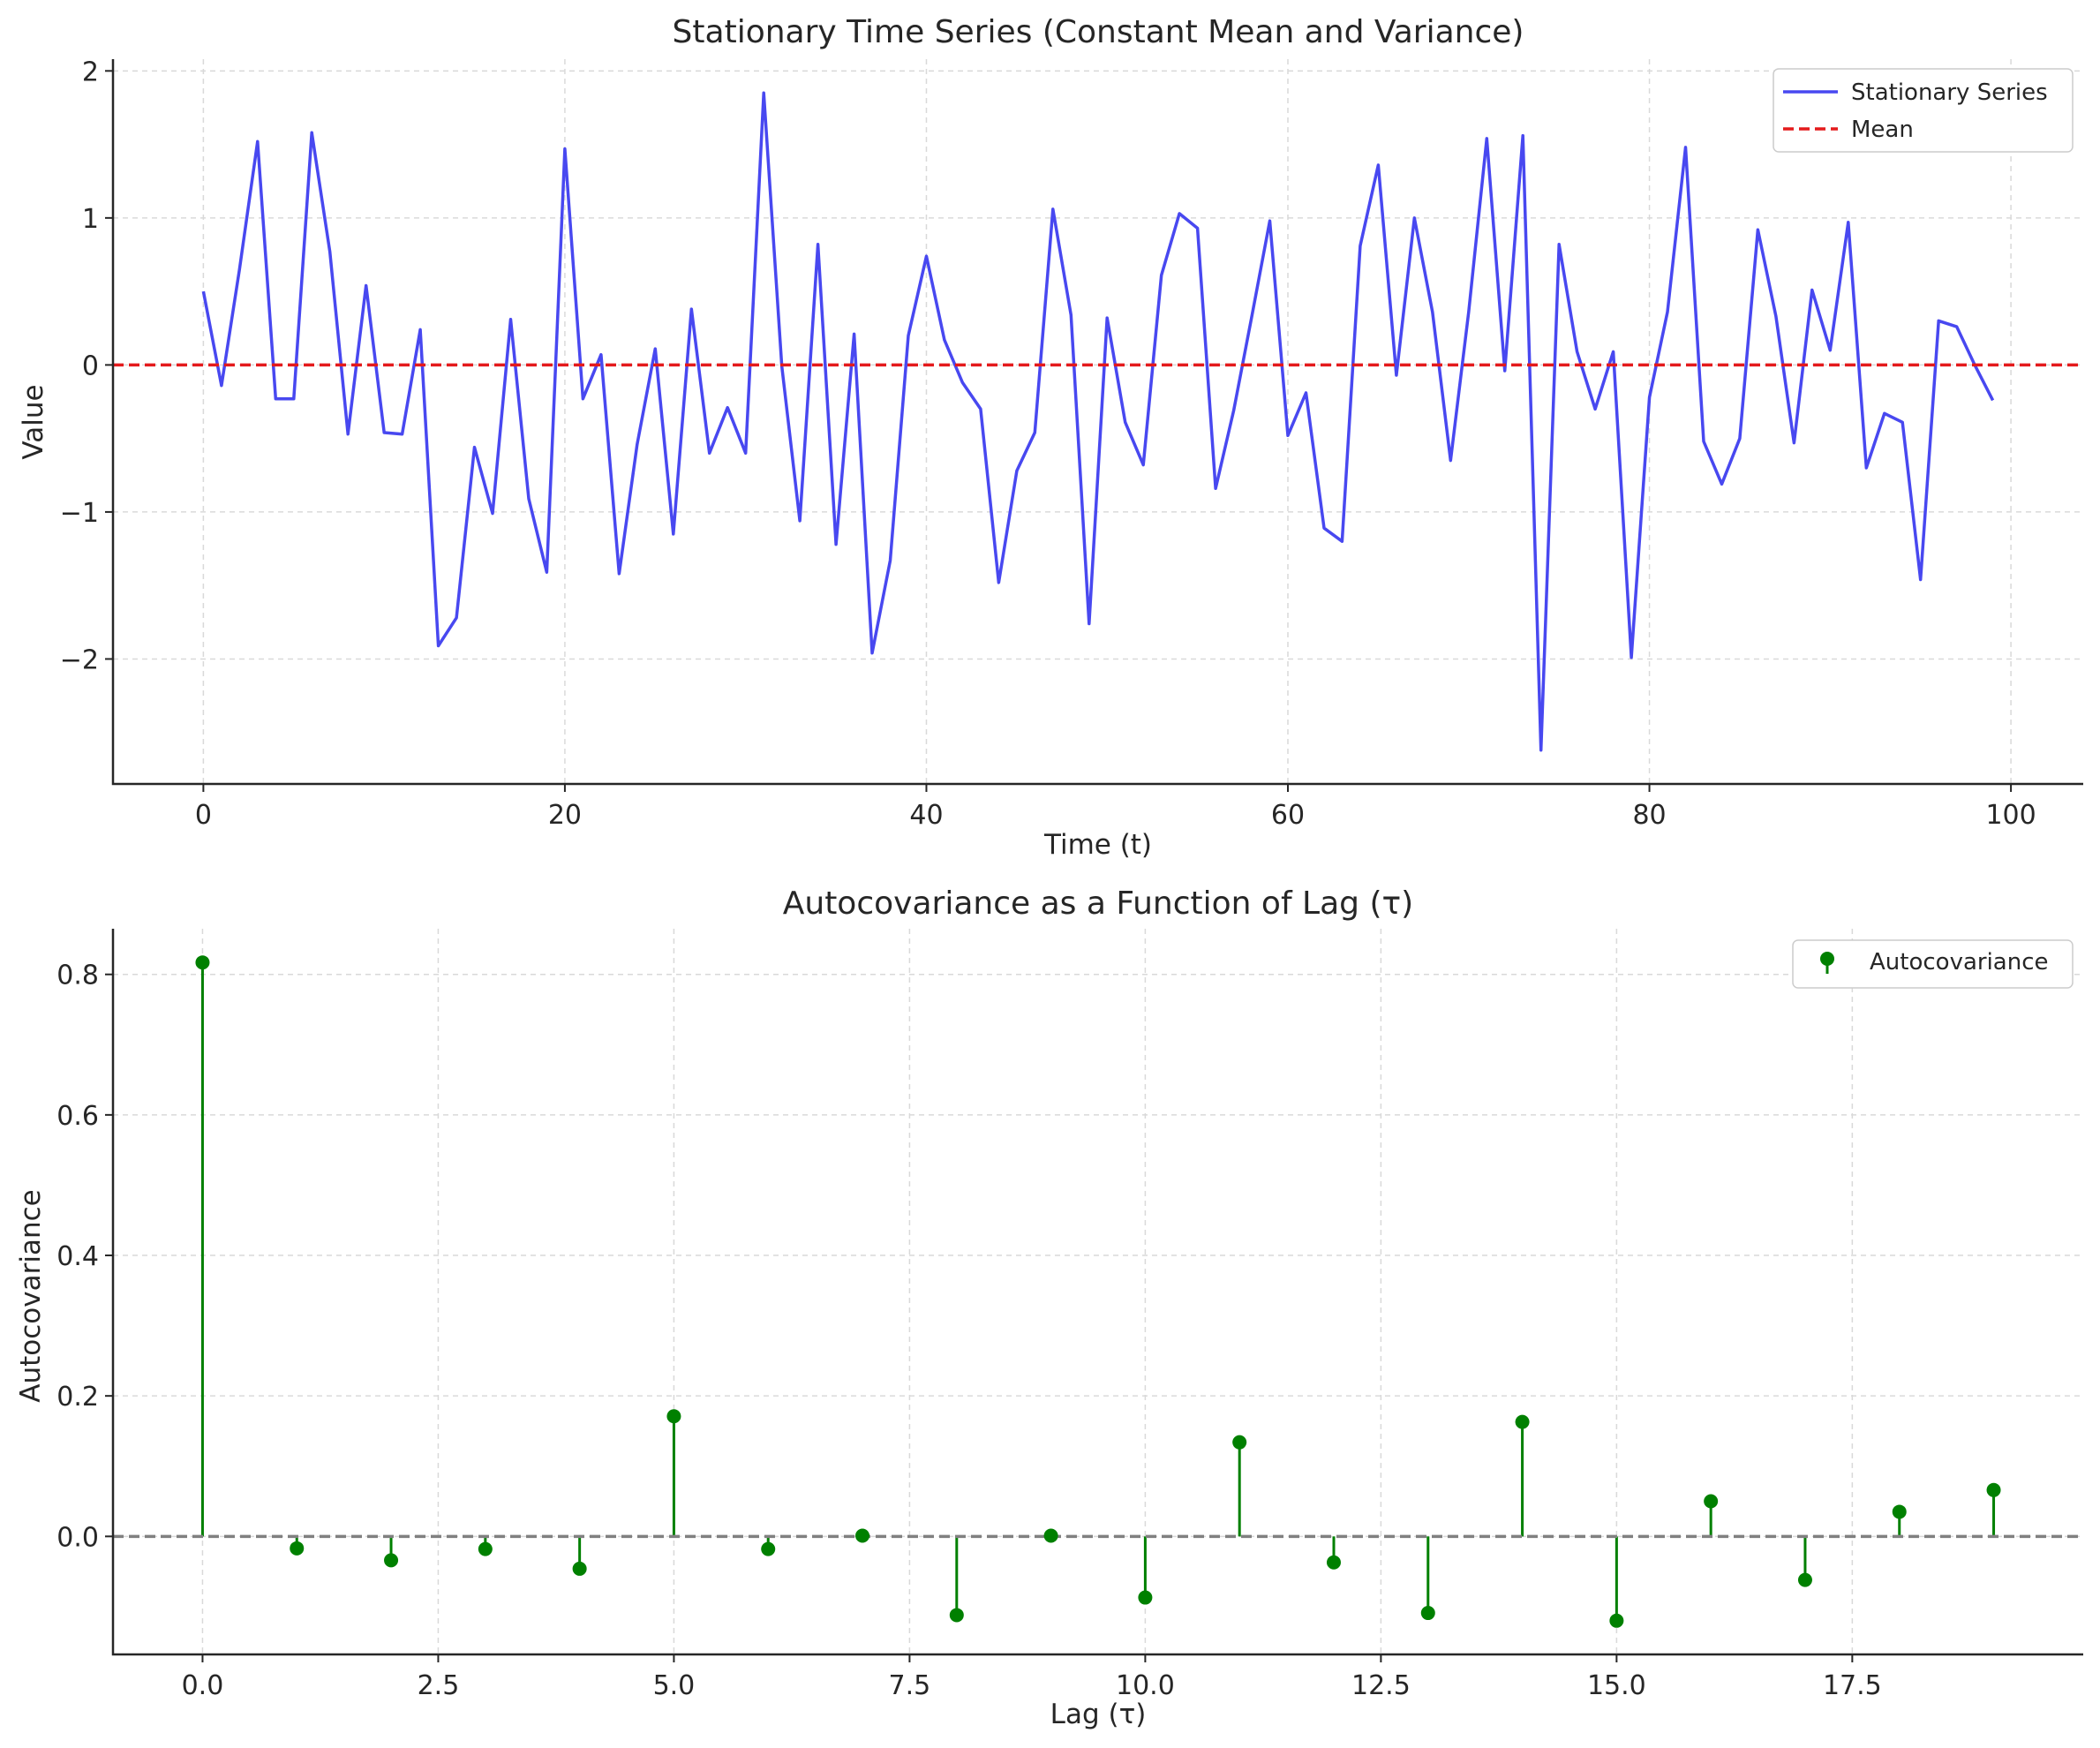 The image size is (2100, 1748). What do you see at coordinates (1949, 92) in the screenshot?
I see `legend-label-series: Stationary Series` at bounding box center [1949, 92].